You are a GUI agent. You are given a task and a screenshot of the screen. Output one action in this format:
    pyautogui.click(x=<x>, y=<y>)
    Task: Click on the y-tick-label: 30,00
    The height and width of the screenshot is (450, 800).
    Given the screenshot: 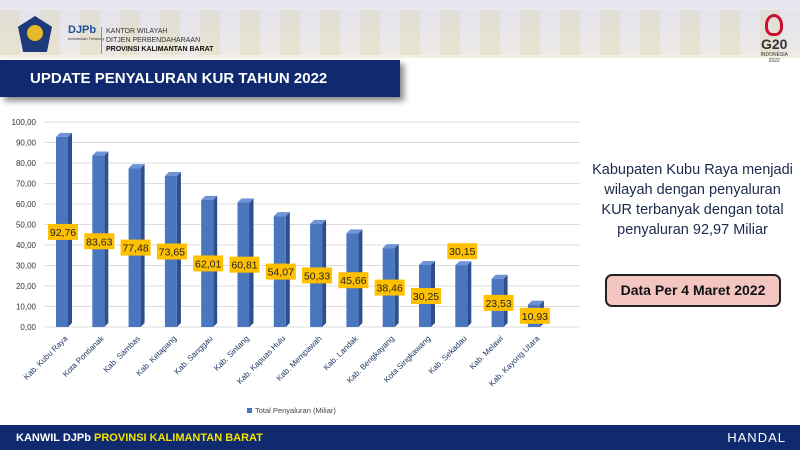 What is the action you would take?
    pyautogui.click(x=26, y=266)
    